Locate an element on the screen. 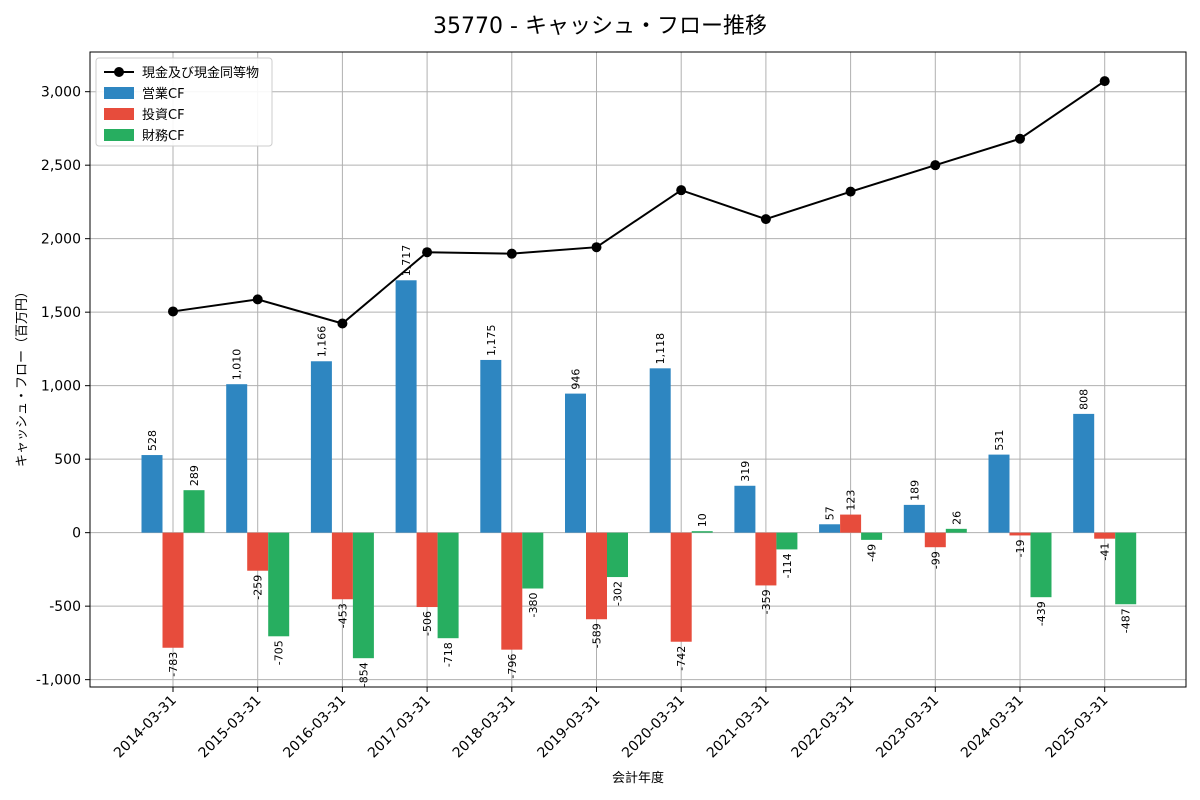 The height and width of the screenshot is (800, 1200). bar-value-label: 1,118 is located at coordinates (660, 349).